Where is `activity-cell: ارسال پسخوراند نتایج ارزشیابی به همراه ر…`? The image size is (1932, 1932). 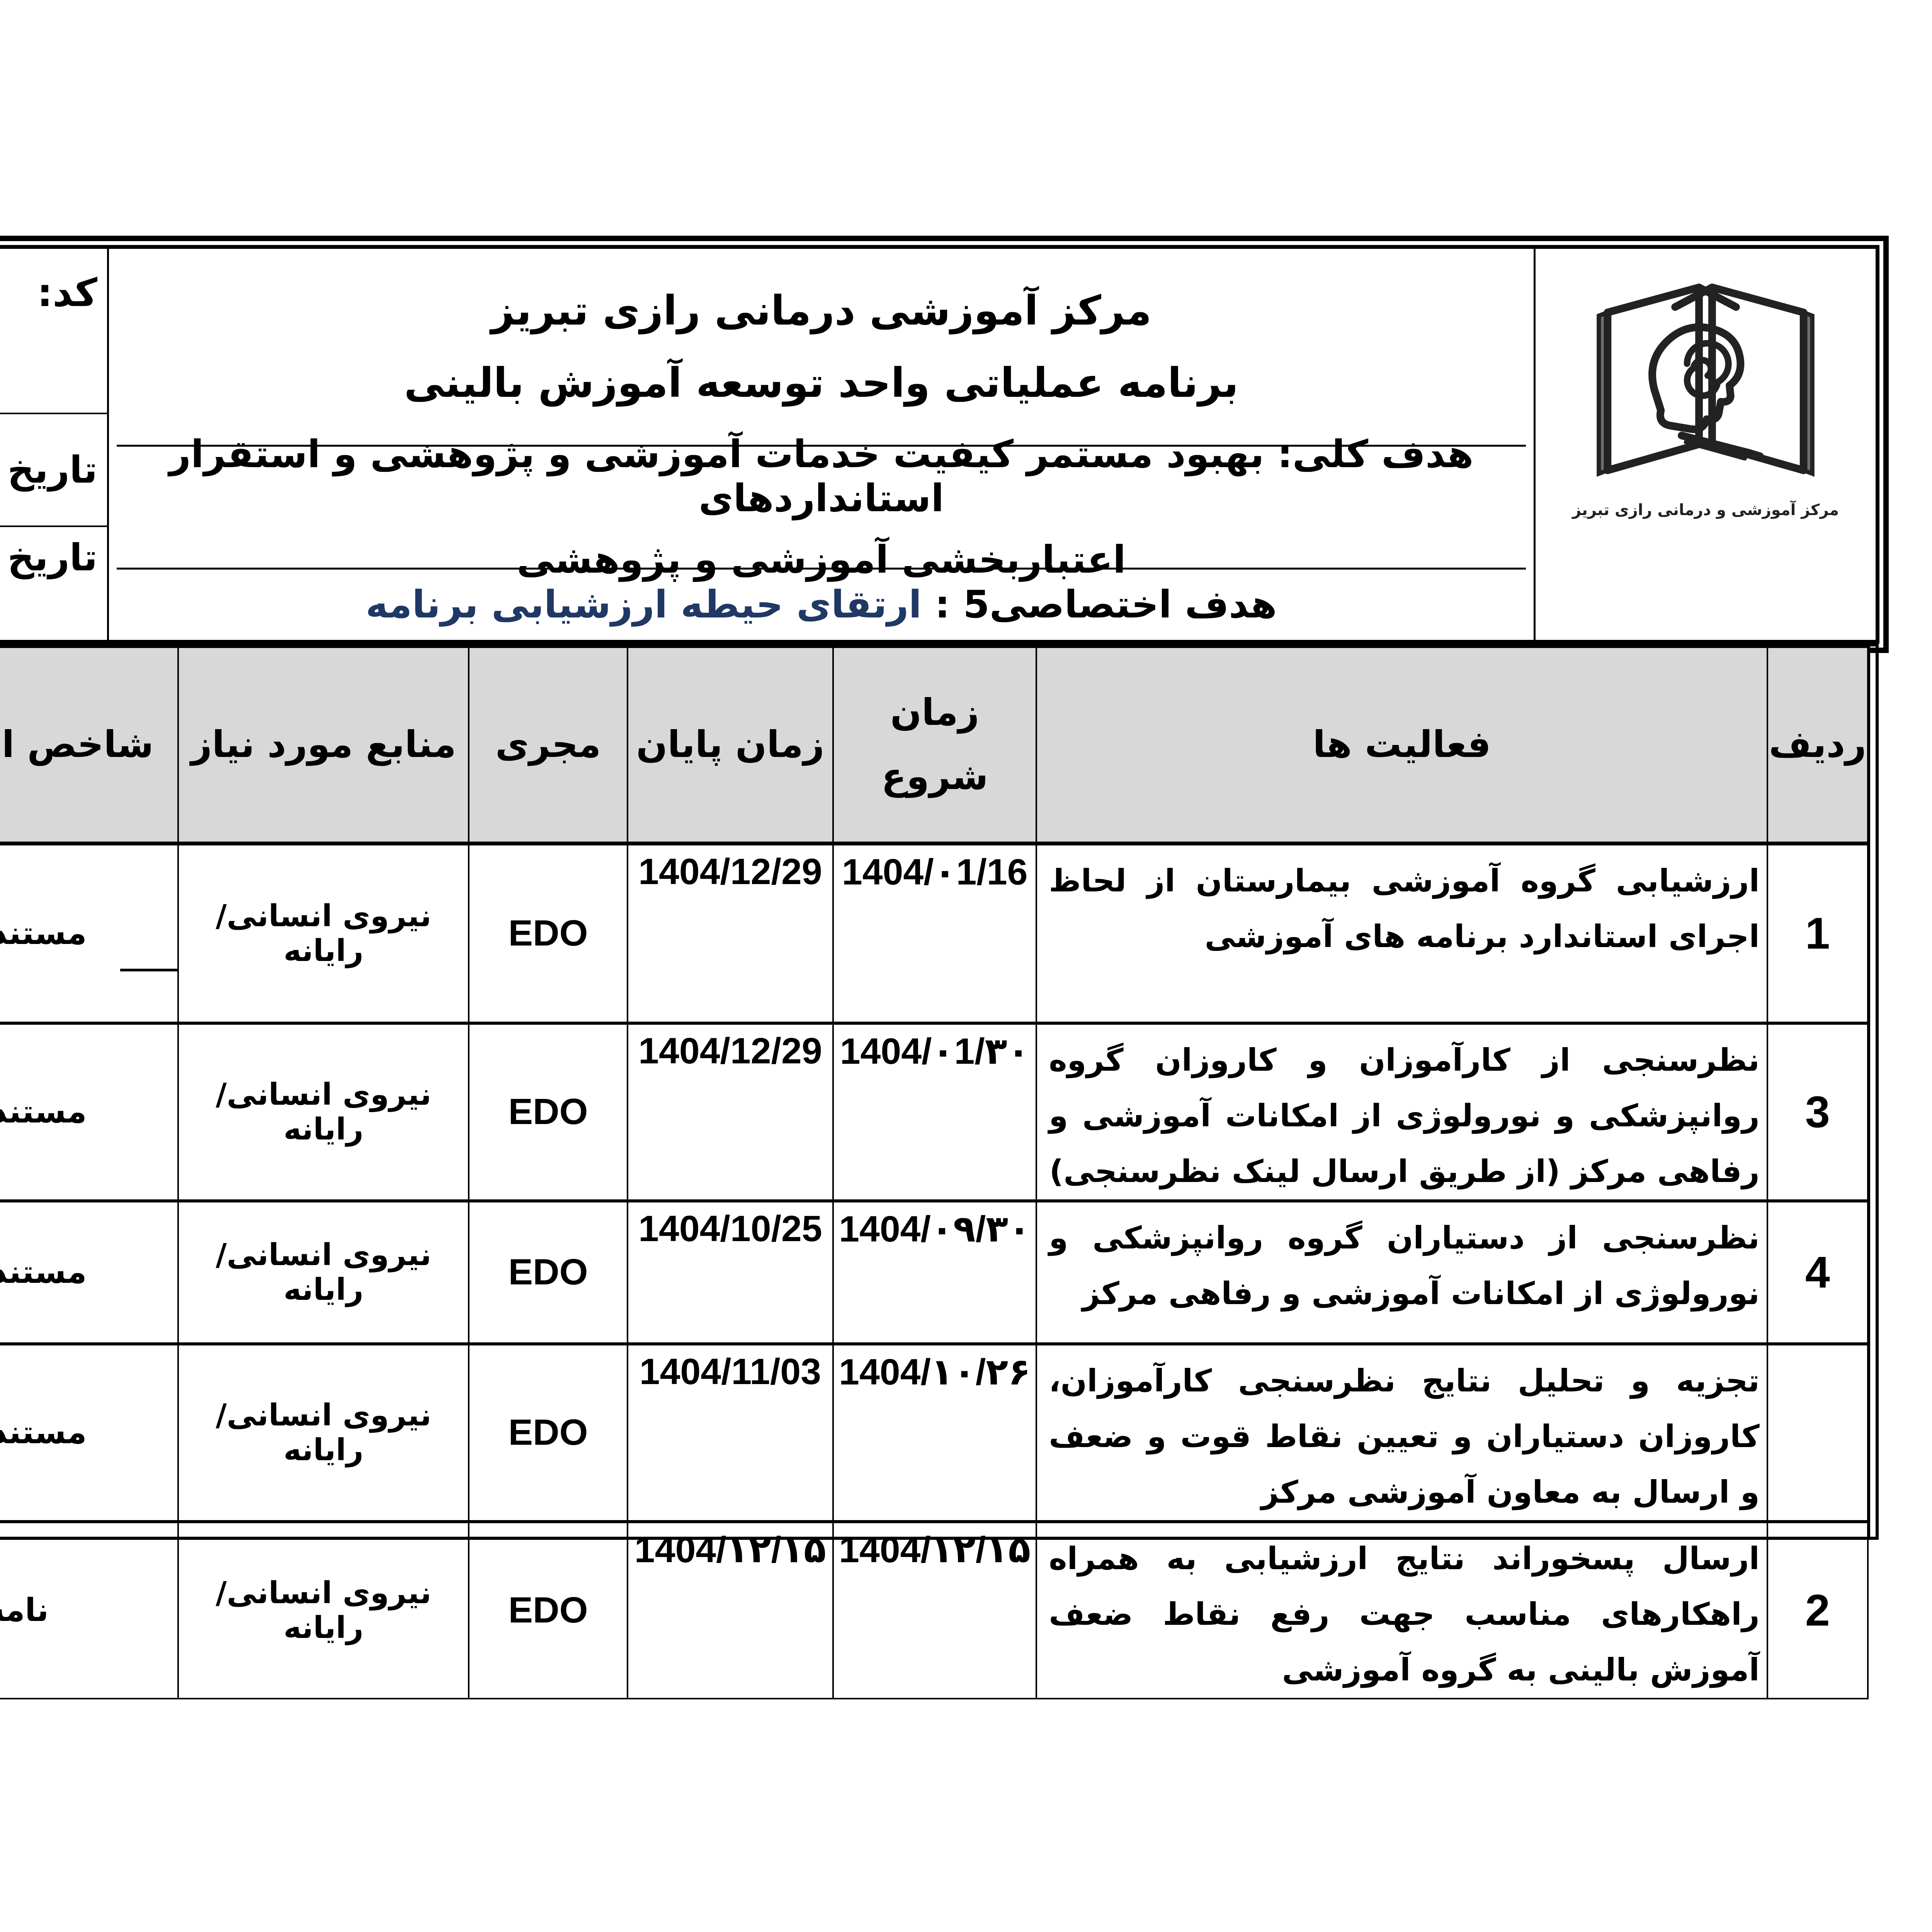
activity-cell: ارسال پسخوراند نتایج ارزشیابی به همراه ر… is located at coordinates (1402, 1610).